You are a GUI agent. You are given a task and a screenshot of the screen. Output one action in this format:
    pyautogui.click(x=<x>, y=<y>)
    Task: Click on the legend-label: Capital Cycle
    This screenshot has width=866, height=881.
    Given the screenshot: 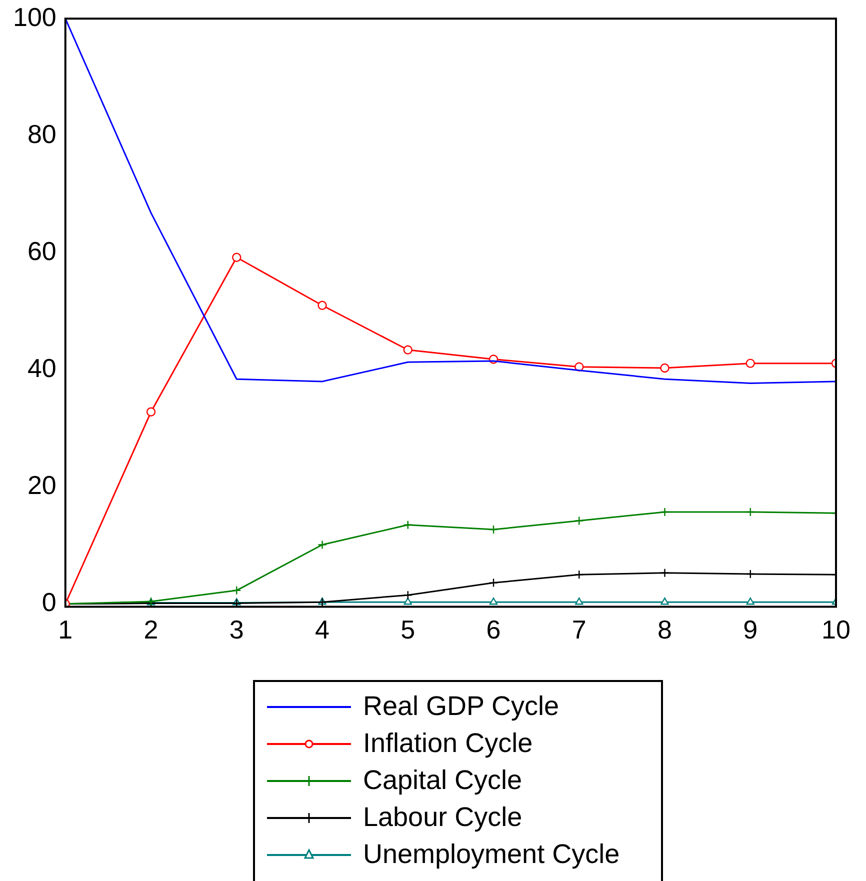 What is the action you would take?
    pyautogui.click(x=442, y=780)
    